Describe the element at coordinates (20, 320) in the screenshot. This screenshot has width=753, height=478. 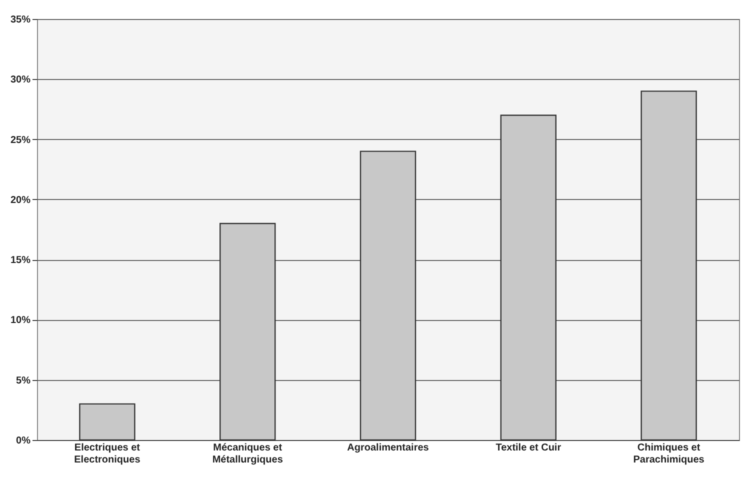
I see `y-tick-label: 10%` at that location.